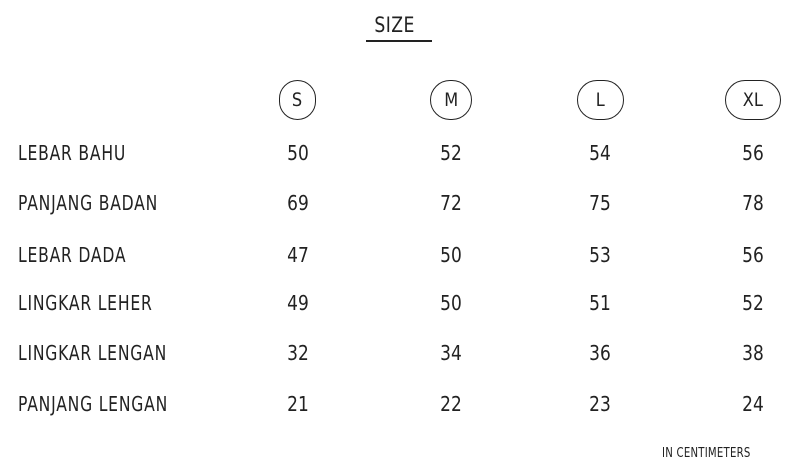  Describe the element at coordinates (753, 203) in the screenshot. I see `table-cell: 78` at that location.